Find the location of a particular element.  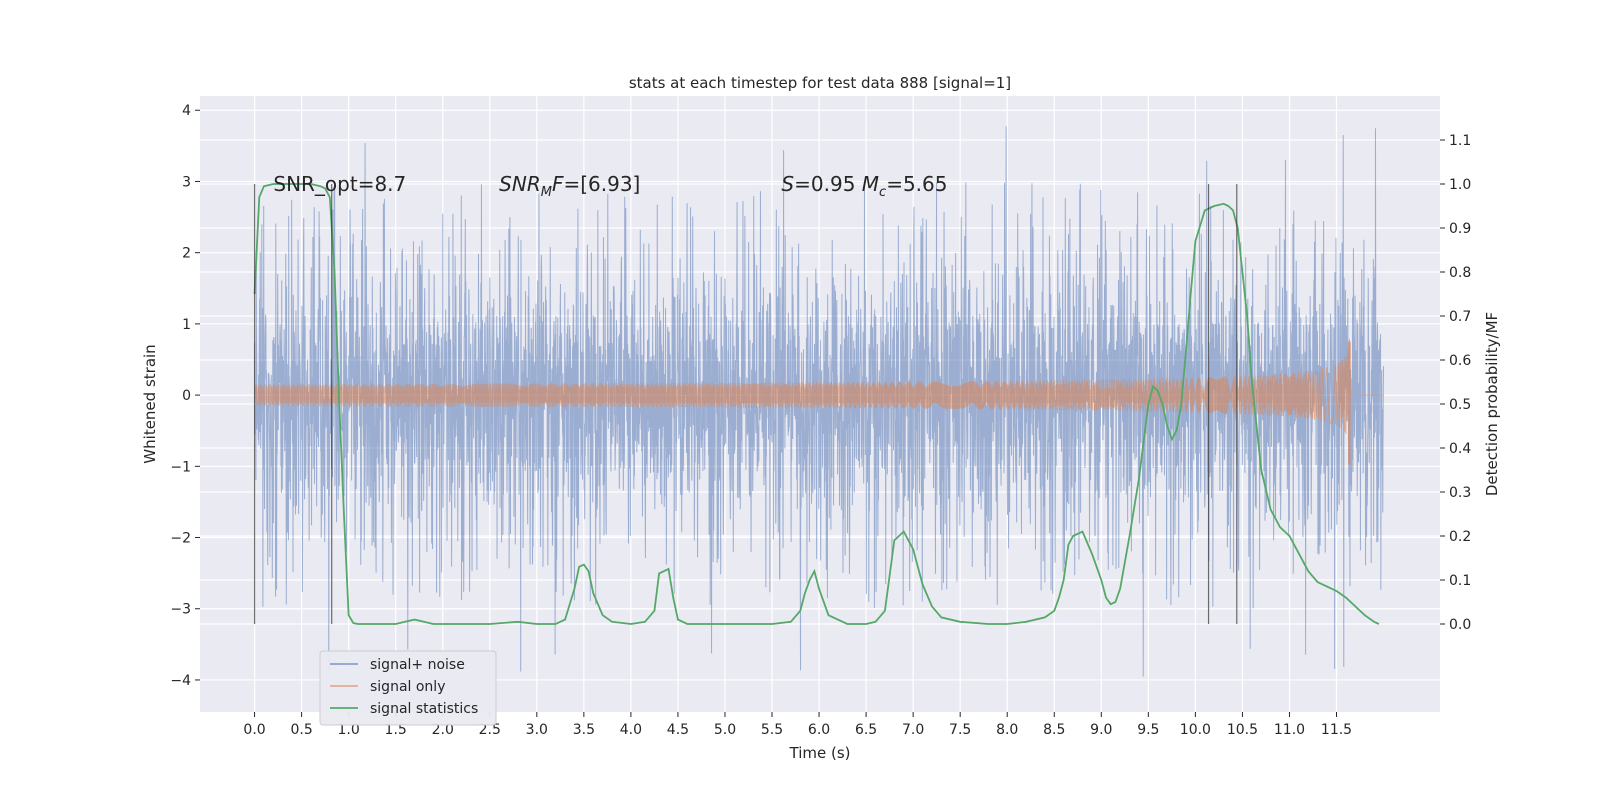

y2-tick-label-11: 1.1 is located at coordinates (1460, 141).